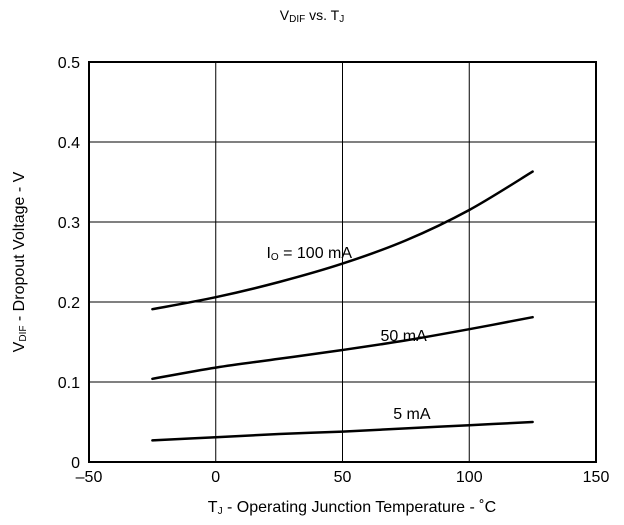  I want to click on y-tick-labels: 0 0.1 0.2 0.3 0.4 0.5, so click(69, 263).